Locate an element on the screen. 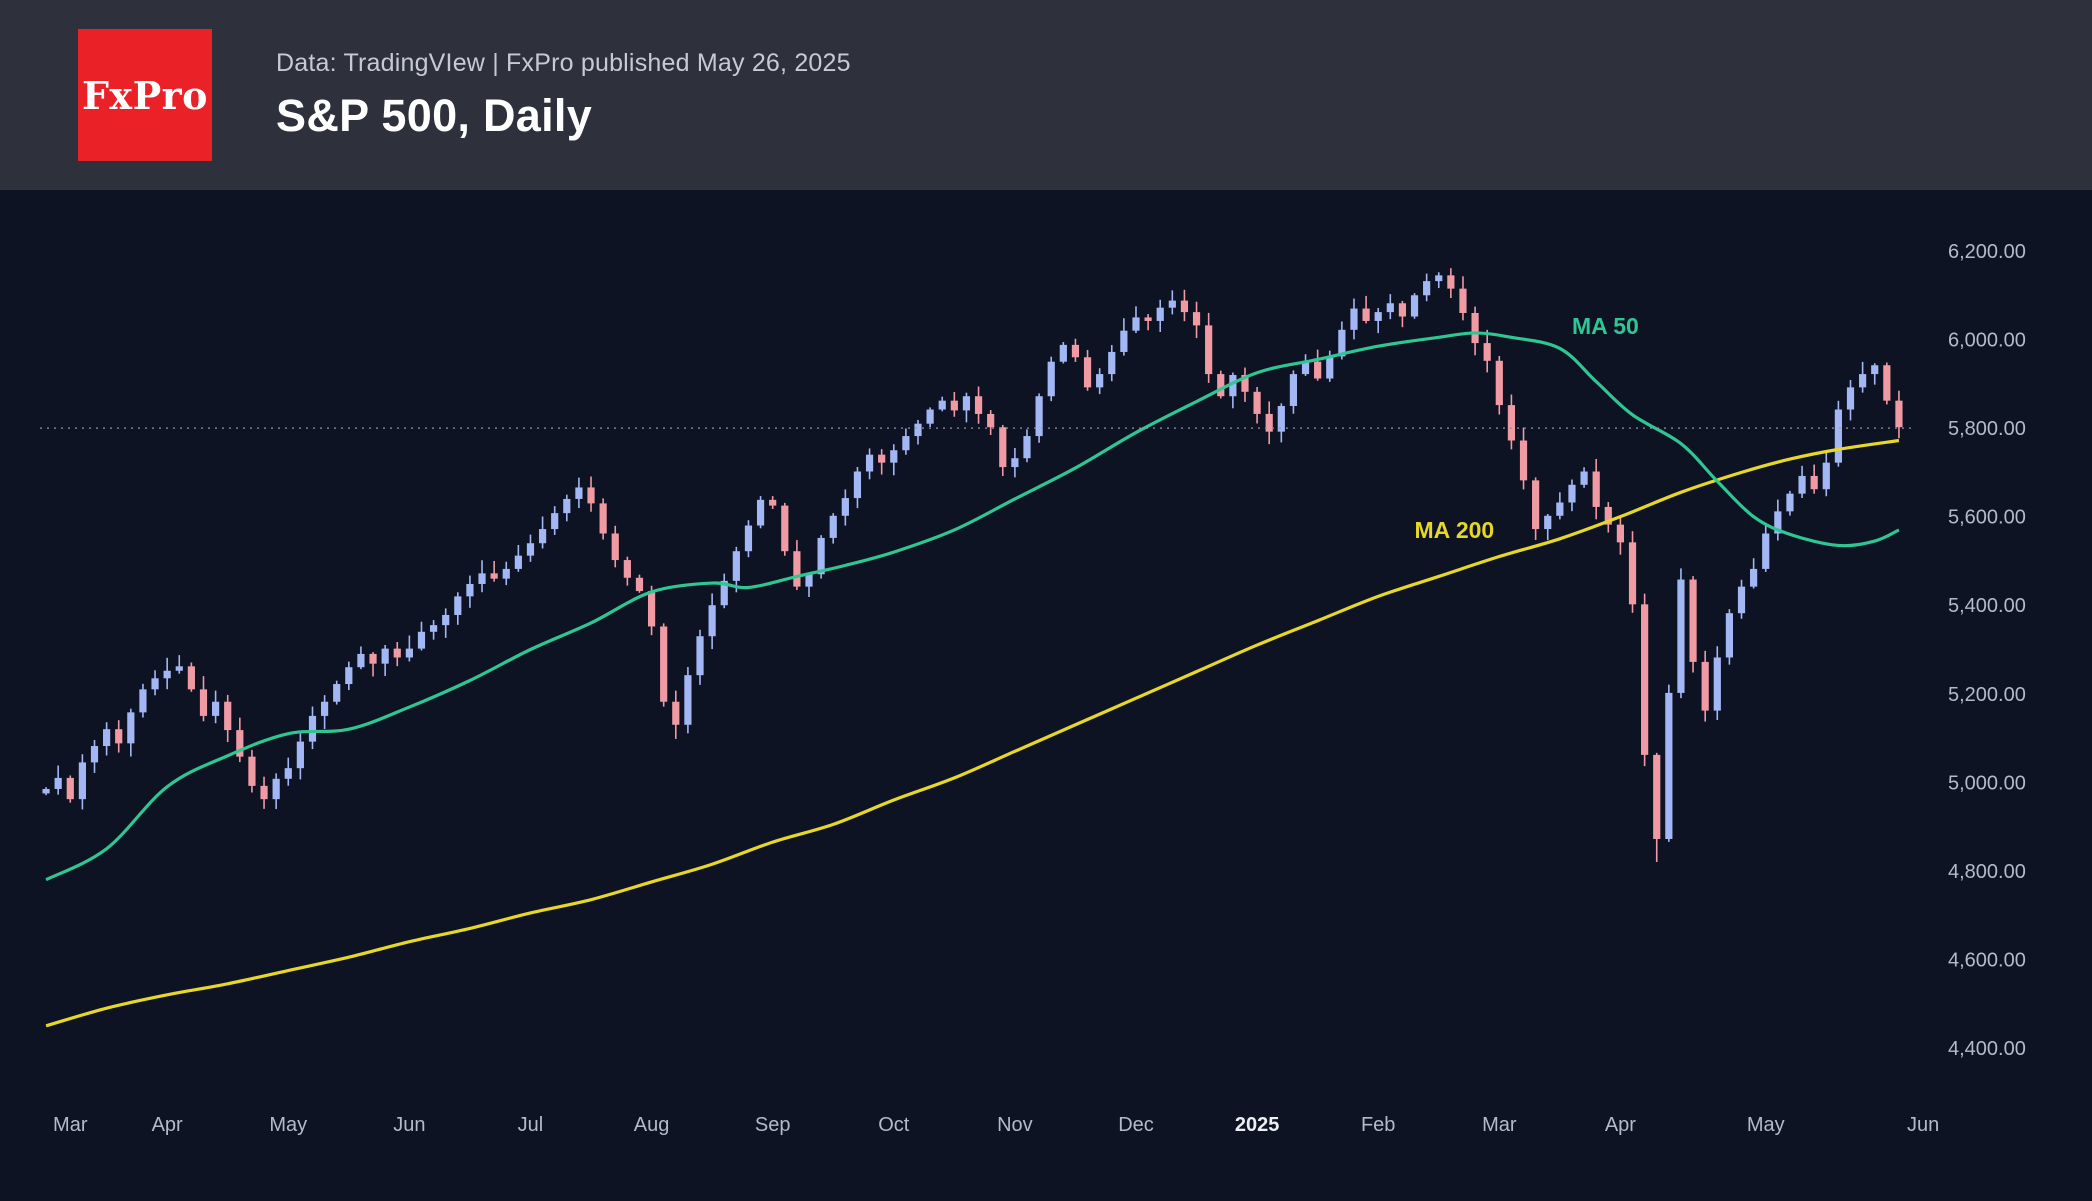 The height and width of the screenshot is (1201, 2092). y-tick-label: 6,200.00 is located at coordinates (1987, 252).